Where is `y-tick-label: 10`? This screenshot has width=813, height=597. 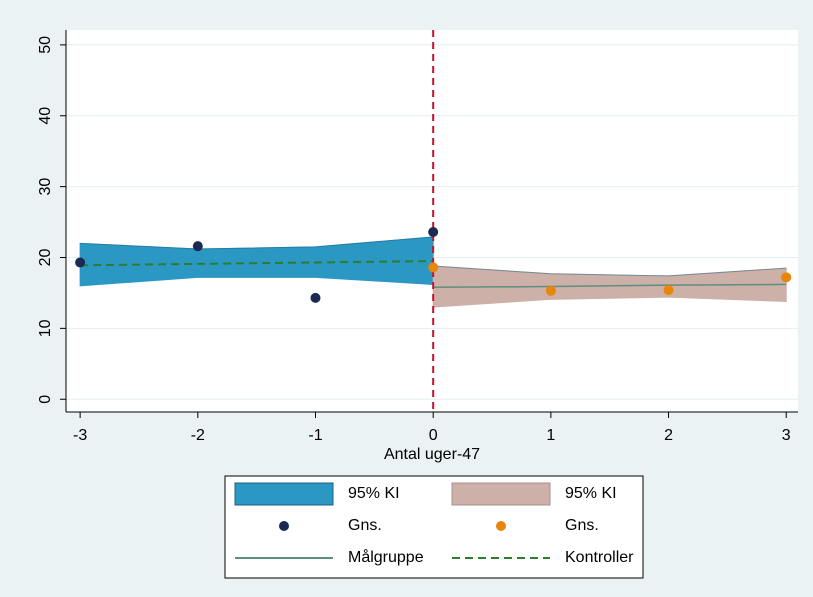
y-tick-label: 10 is located at coordinates (45, 328).